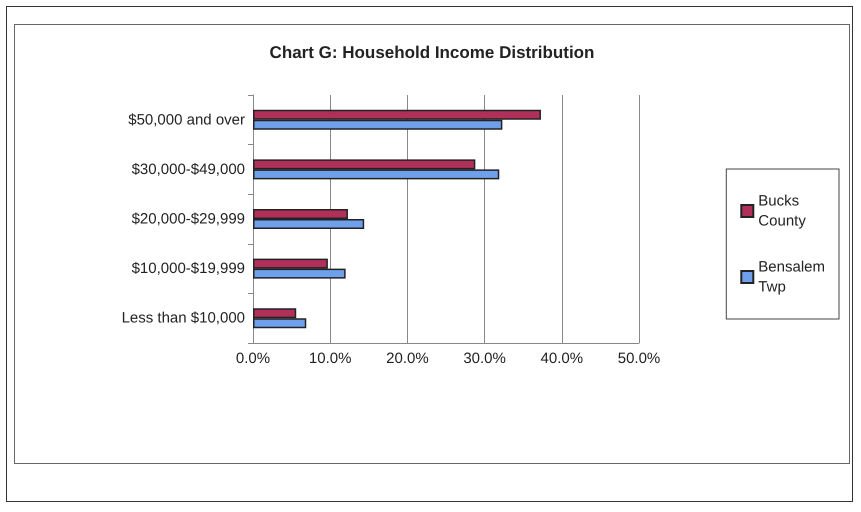  What do you see at coordinates (253, 358) in the screenshot?
I see `x-tick-label: 0.0%` at bounding box center [253, 358].